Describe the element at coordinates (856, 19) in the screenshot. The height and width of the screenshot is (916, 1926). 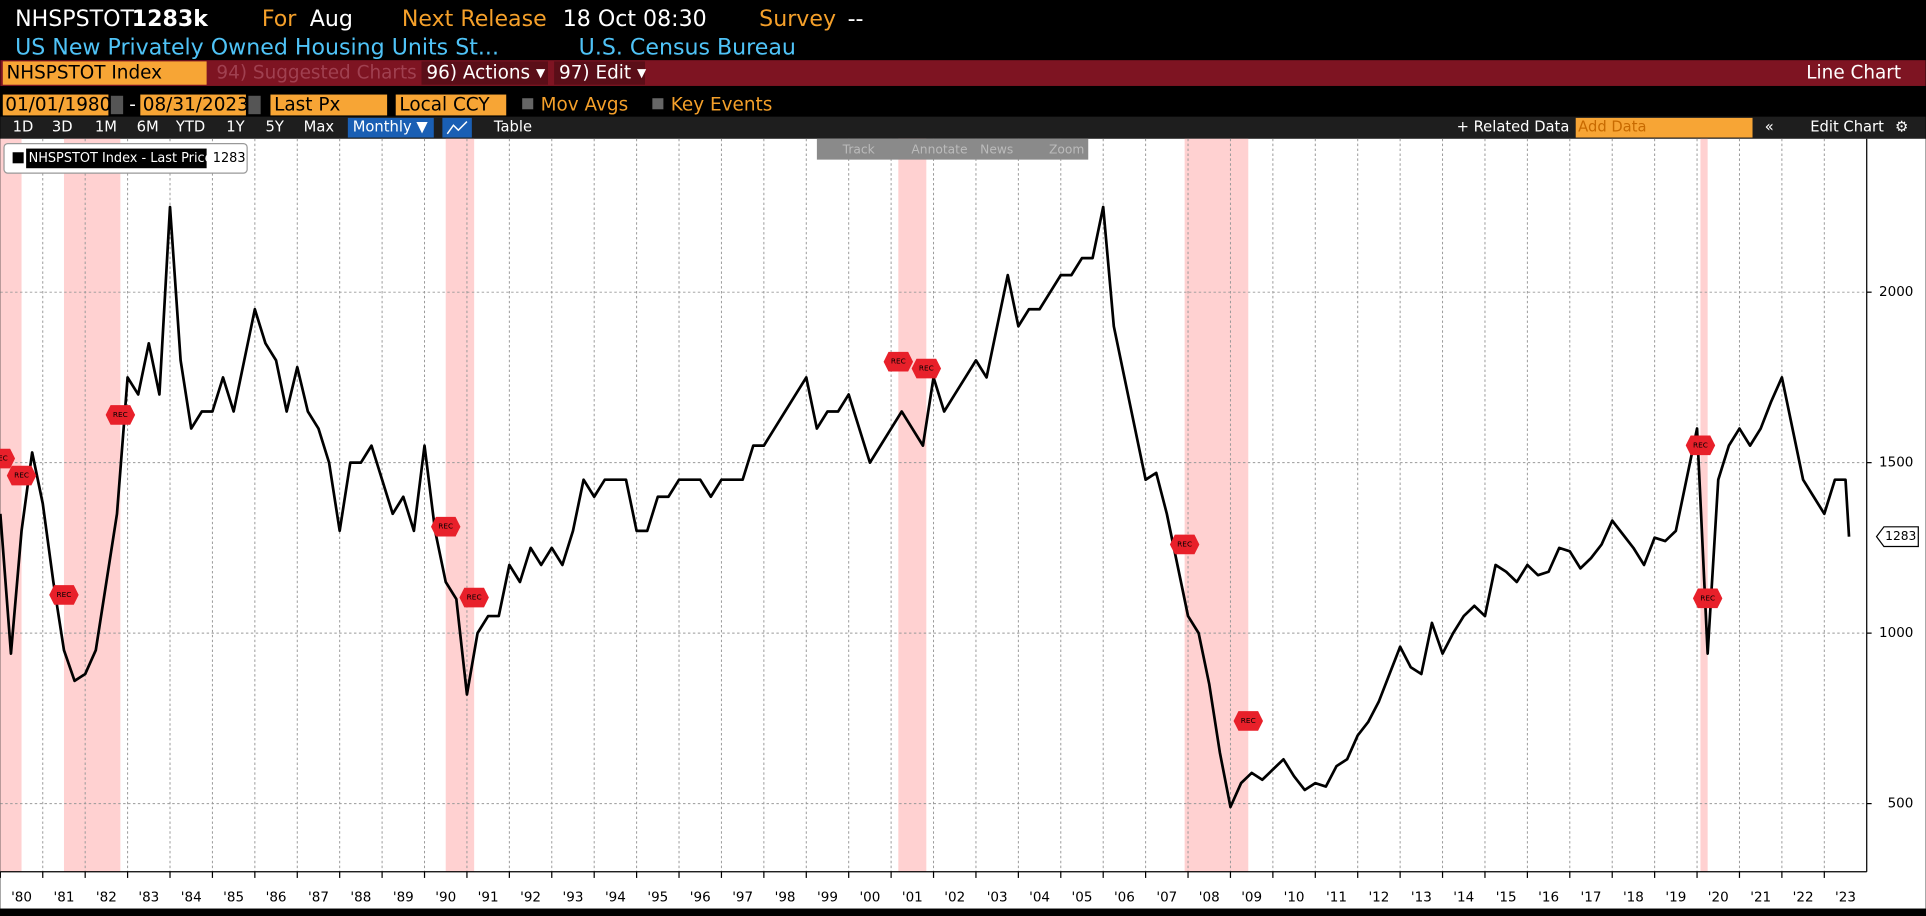
I see `survey-value: --` at that location.